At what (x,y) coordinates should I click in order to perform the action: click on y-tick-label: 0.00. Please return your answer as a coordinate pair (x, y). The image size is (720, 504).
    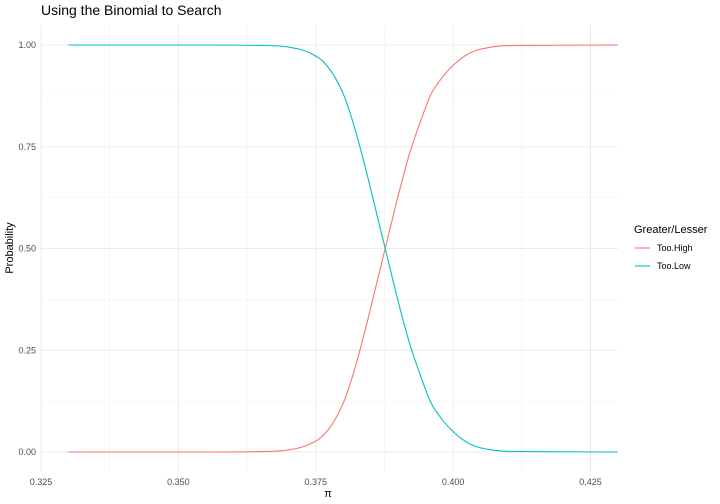
    Looking at the image, I should click on (27, 452).